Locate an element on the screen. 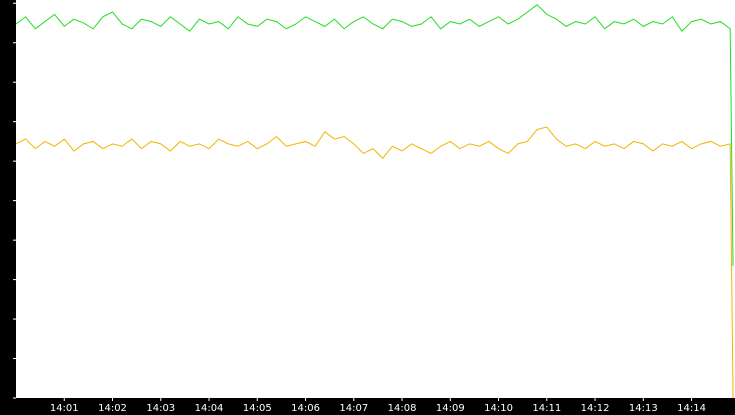  x-tick-label: 14:07 is located at coordinates (353, 408).